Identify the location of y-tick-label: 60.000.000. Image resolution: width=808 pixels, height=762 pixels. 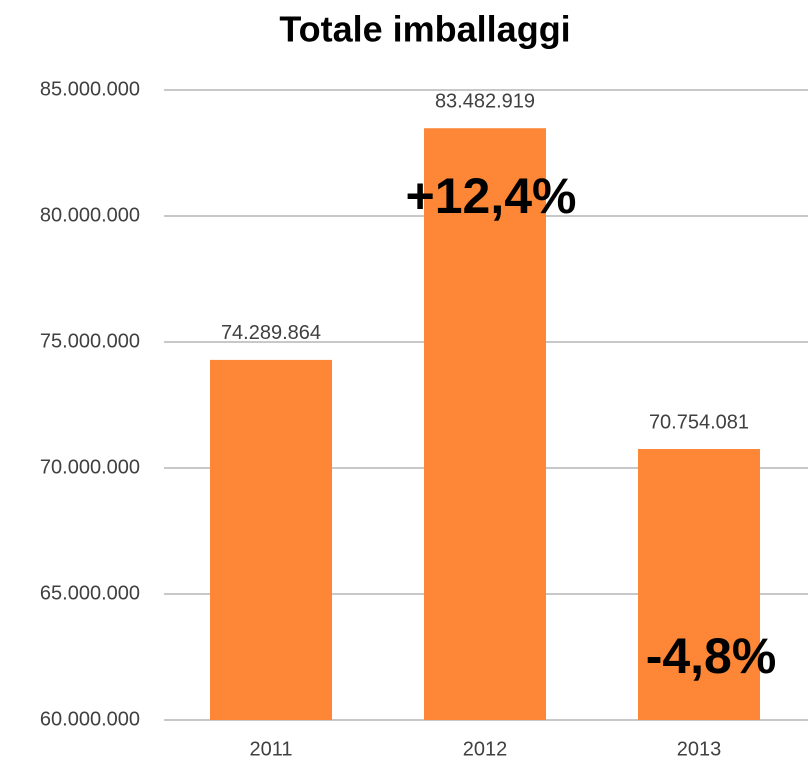
(90, 719).